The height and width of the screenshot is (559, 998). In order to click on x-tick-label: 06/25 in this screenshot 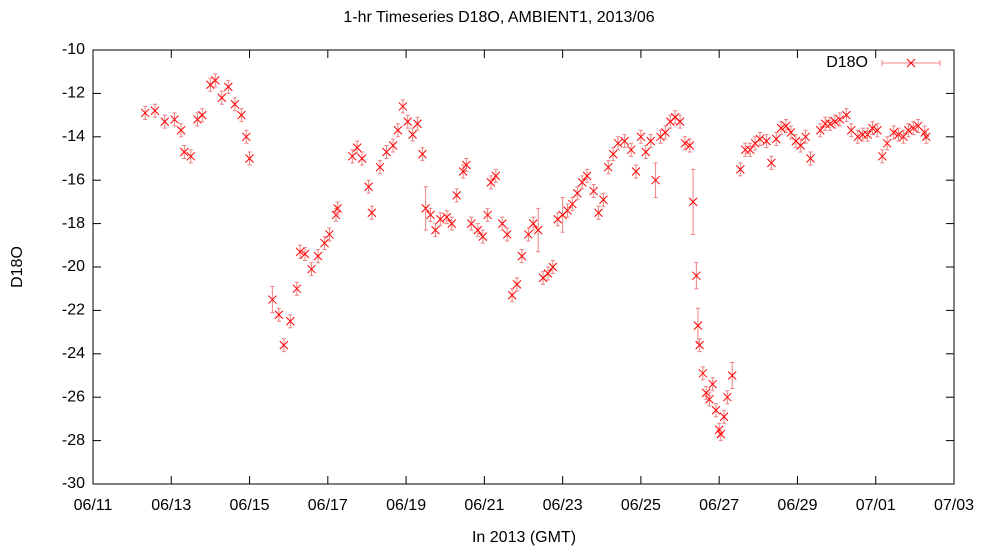, I will do `click(641, 505)`.